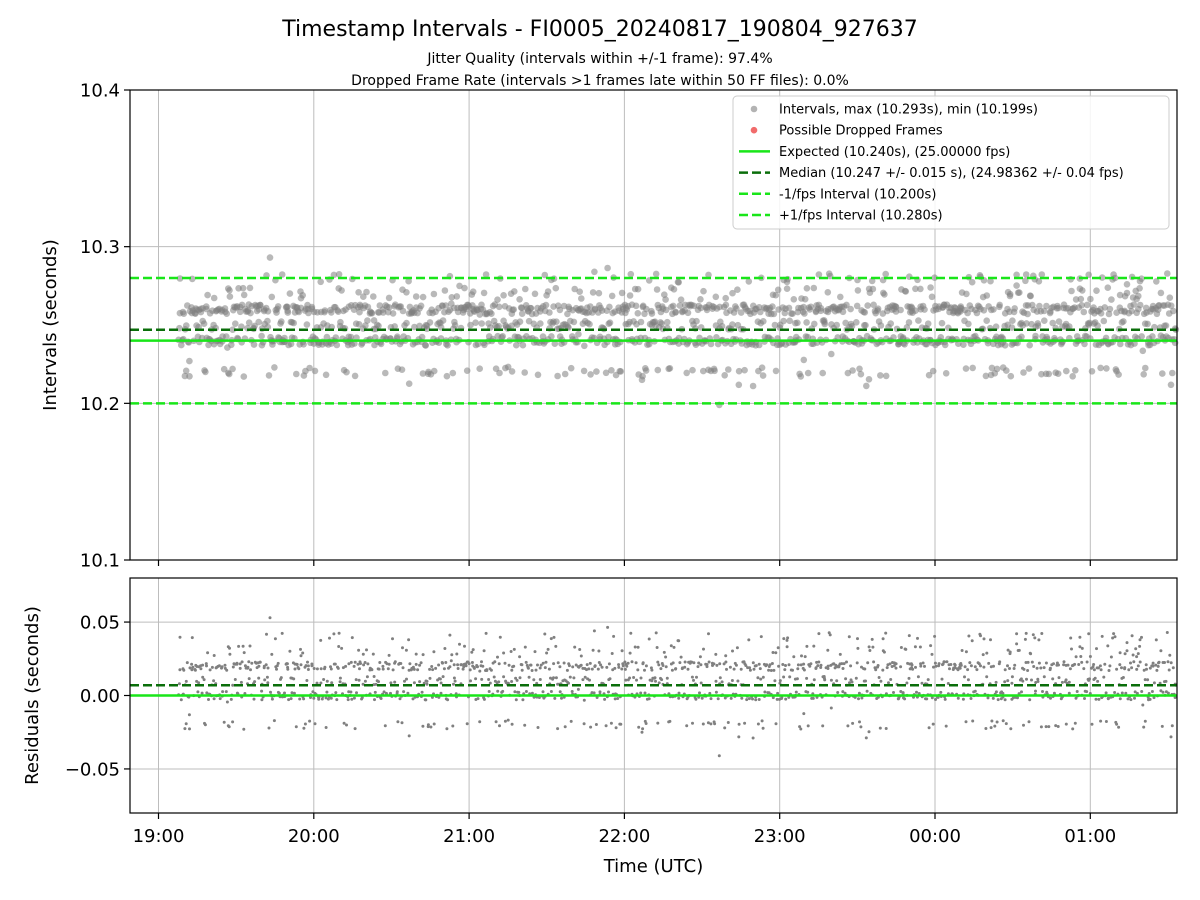  I want to click on intervals-y-axis-label: Intervals (seconds), so click(50, 325).